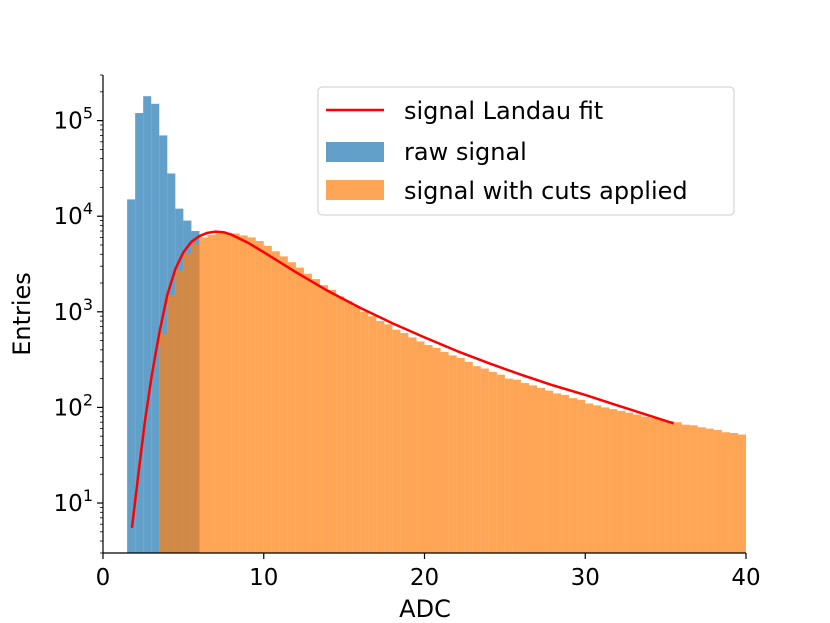 The height and width of the screenshot is (623, 830). Describe the element at coordinates (355, 190) in the screenshot. I see `legend-cuts-patch-icon` at that location.